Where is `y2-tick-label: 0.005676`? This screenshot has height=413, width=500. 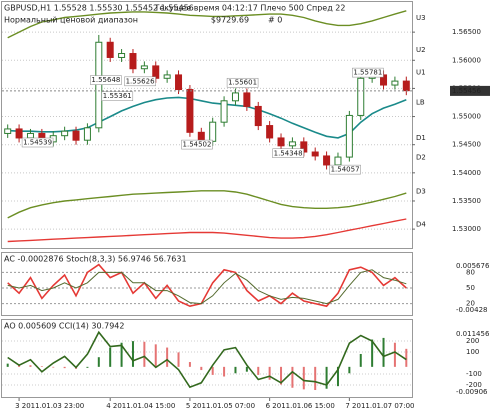
y2-tick-label: 0.005676 is located at coordinates (473, 266).